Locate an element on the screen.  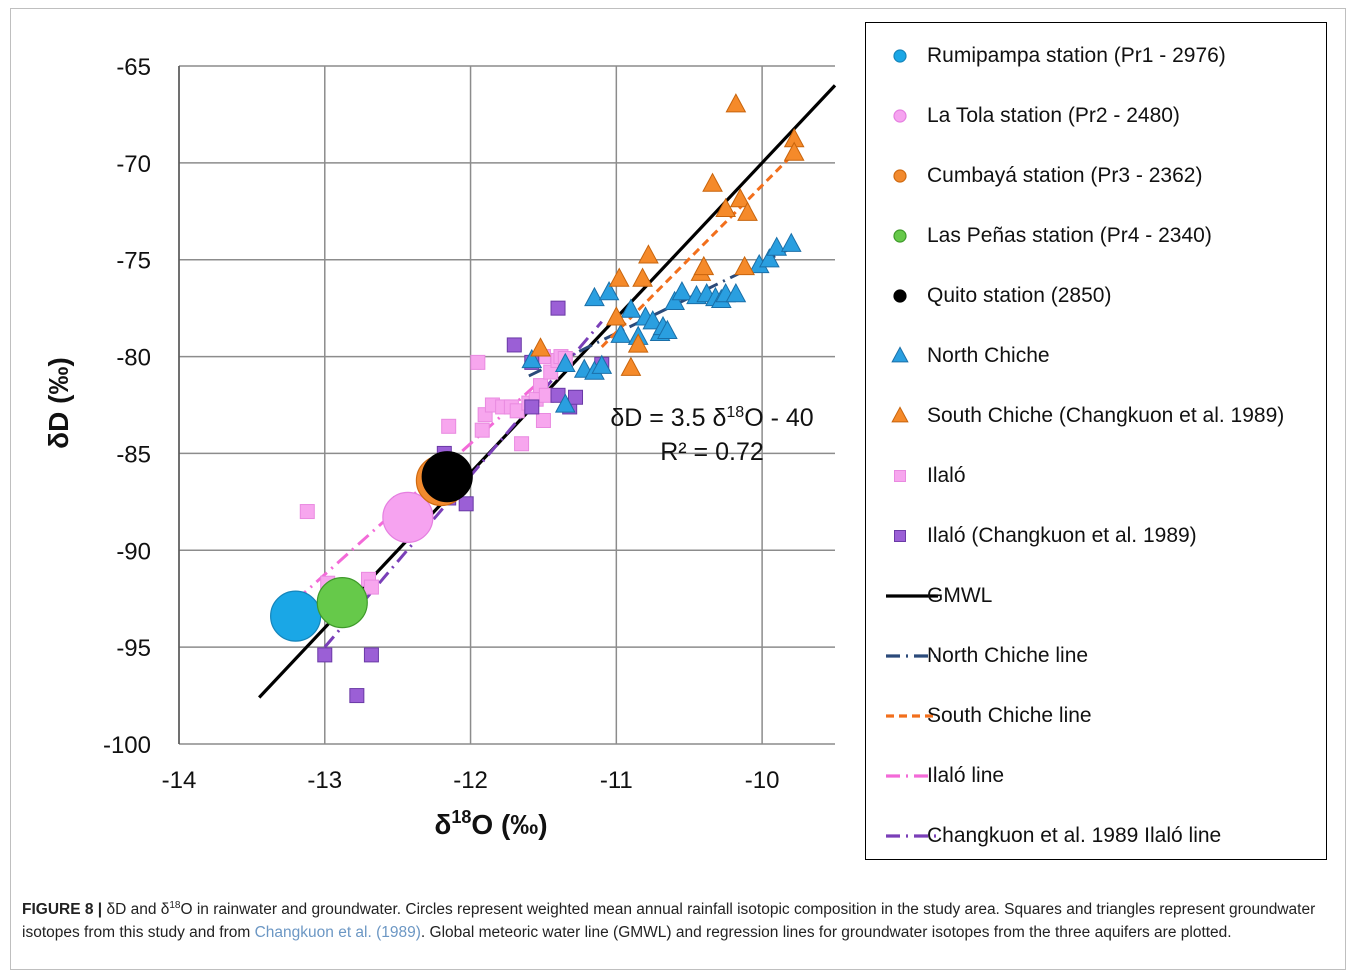
legend-item-south-chiche-changkuon-et-al-1989: South Chiche (Changkuon et al. 1989) is located at coordinates (1096, 416).